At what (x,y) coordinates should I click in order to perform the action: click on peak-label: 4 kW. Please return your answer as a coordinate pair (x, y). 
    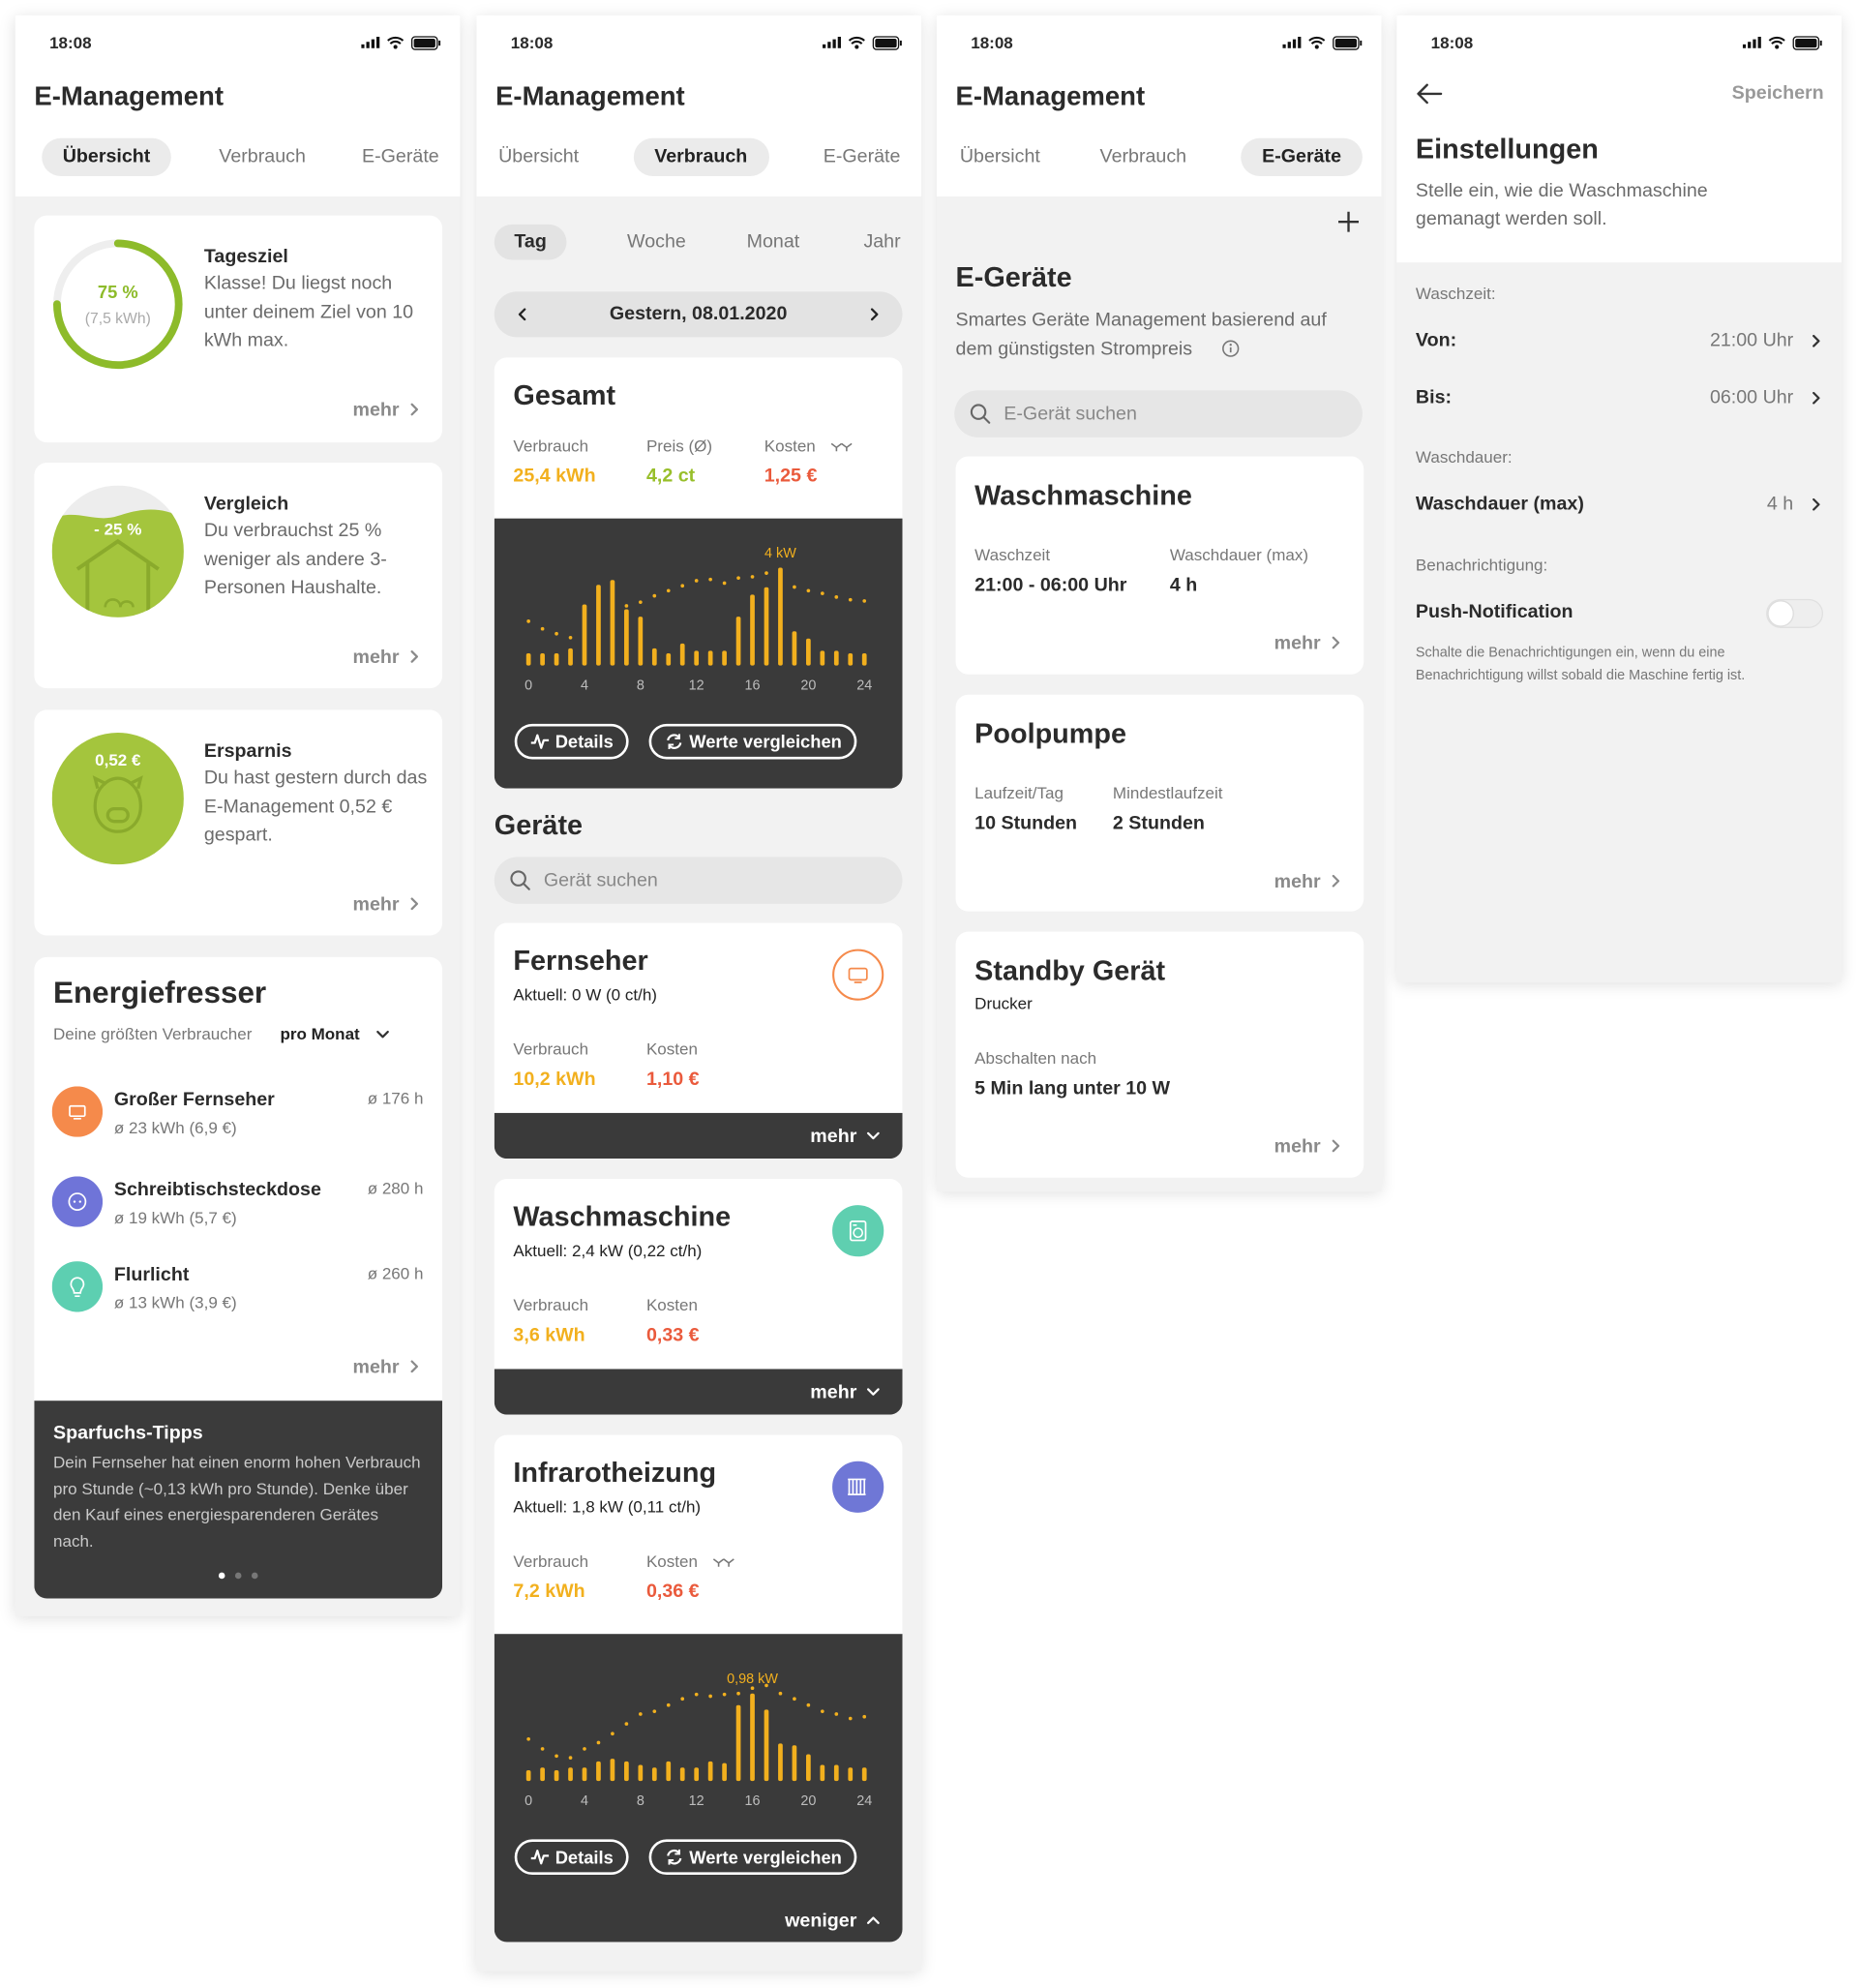
    Looking at the image, I should click on (780, 553).